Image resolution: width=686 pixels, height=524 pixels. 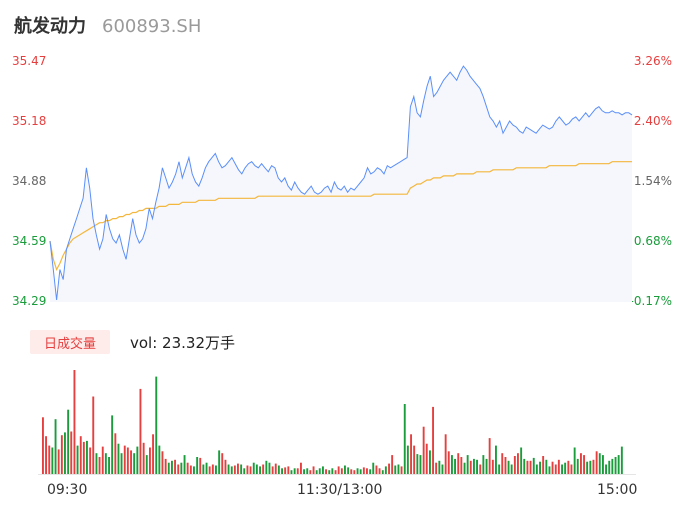 I want to click on stock-code: 600893.SH, so click(x=152, y=26).